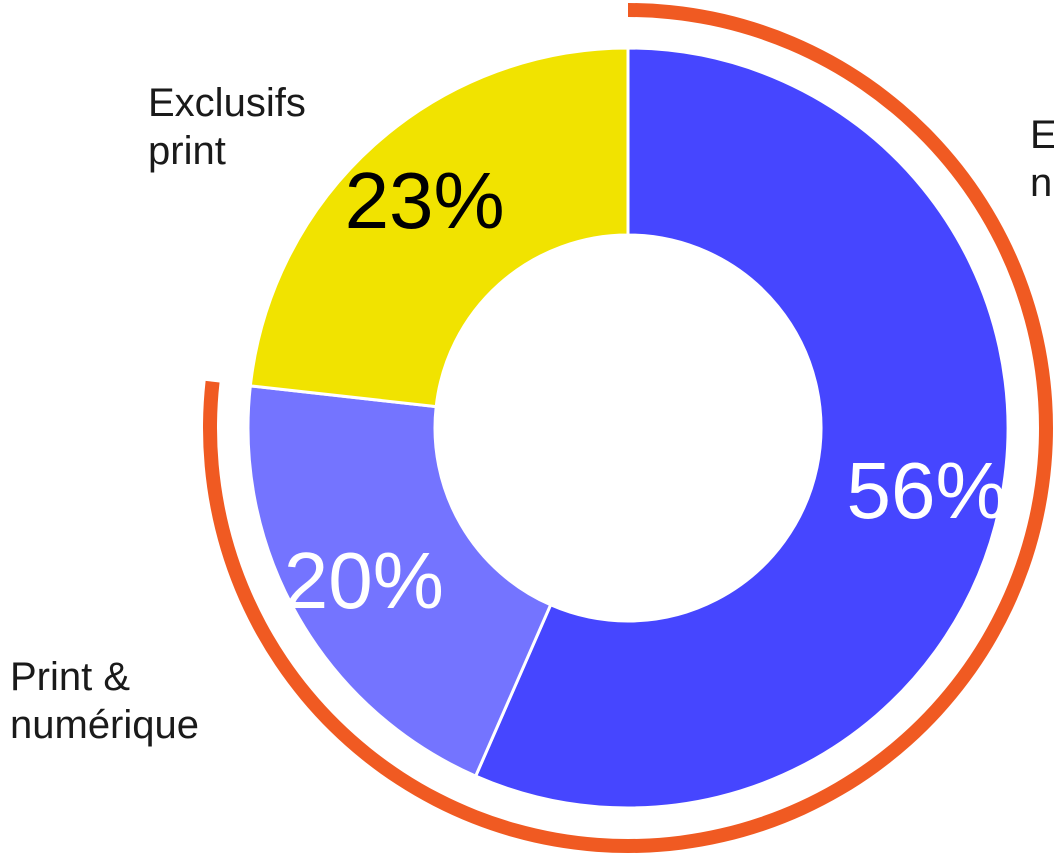  What do you see at coordinates (227, 127) in the screenshot?
I see `slice-category-label: Exclusifs print` at bounding box center [227, 127].